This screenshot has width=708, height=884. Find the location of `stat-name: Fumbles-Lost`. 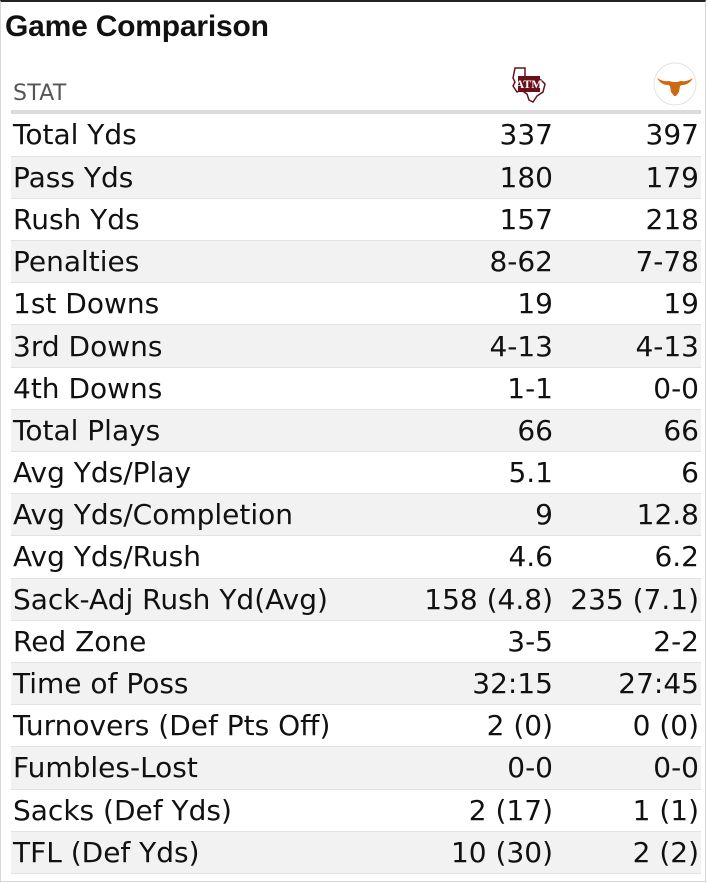

stat-name: Fumbles-Lost is located at coordinates (213, 768).